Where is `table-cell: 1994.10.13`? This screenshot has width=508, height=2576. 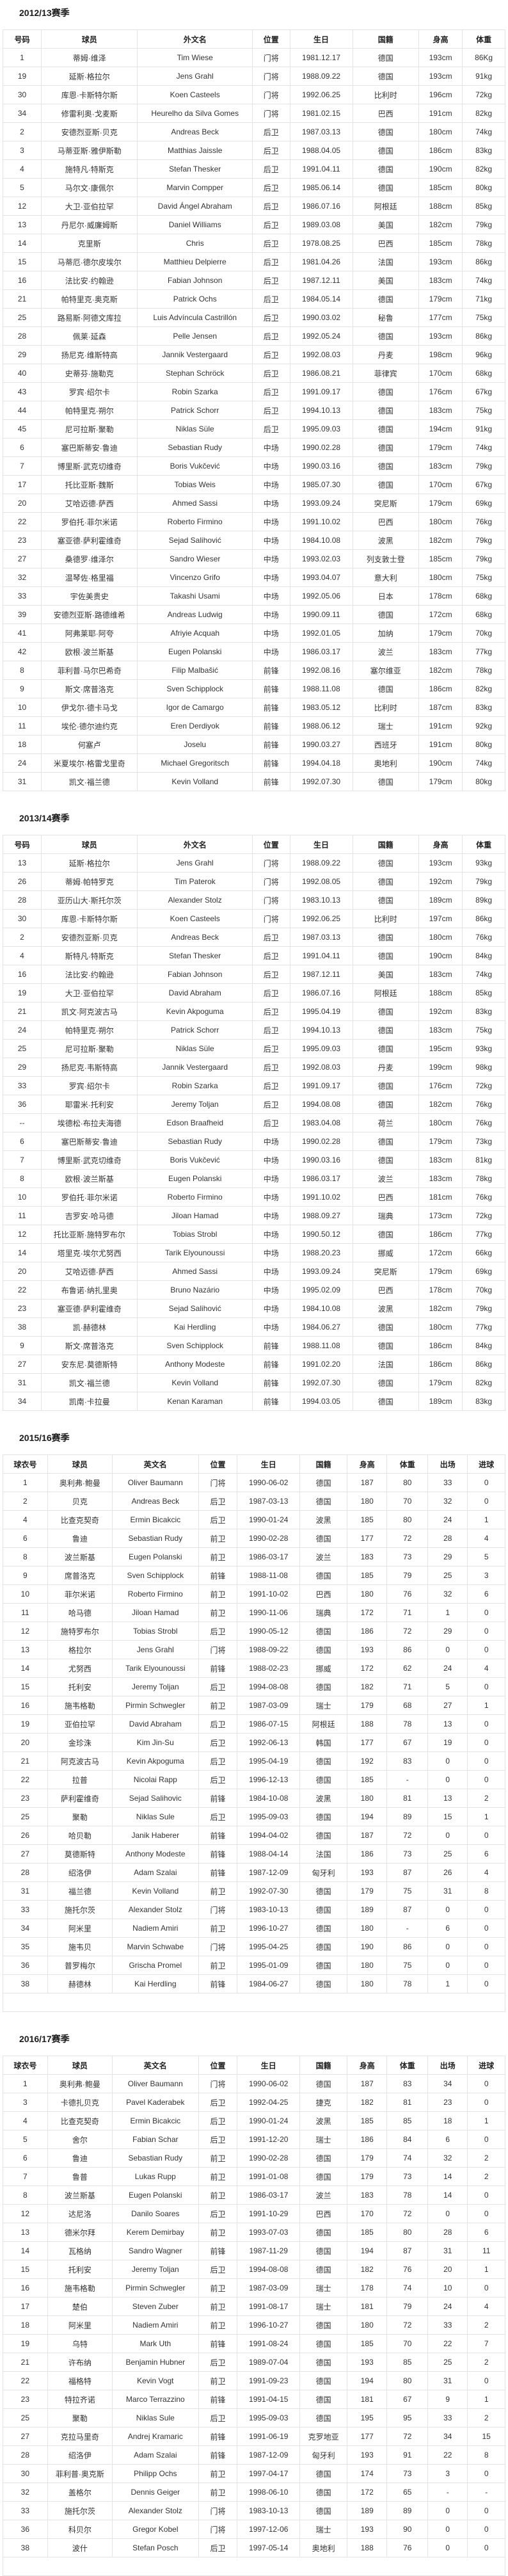
table-cell: 1994.10.13 is located at coordinates (321, 1030).